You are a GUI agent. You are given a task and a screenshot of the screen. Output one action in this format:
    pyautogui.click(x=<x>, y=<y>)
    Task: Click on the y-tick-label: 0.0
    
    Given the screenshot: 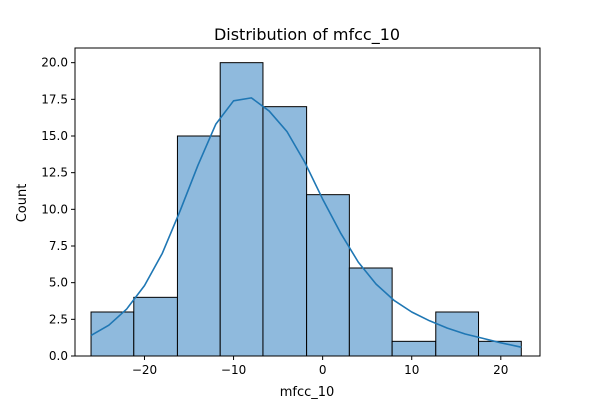 What is the action you would take?
    pyautogui.click(x=58, y=356)
    